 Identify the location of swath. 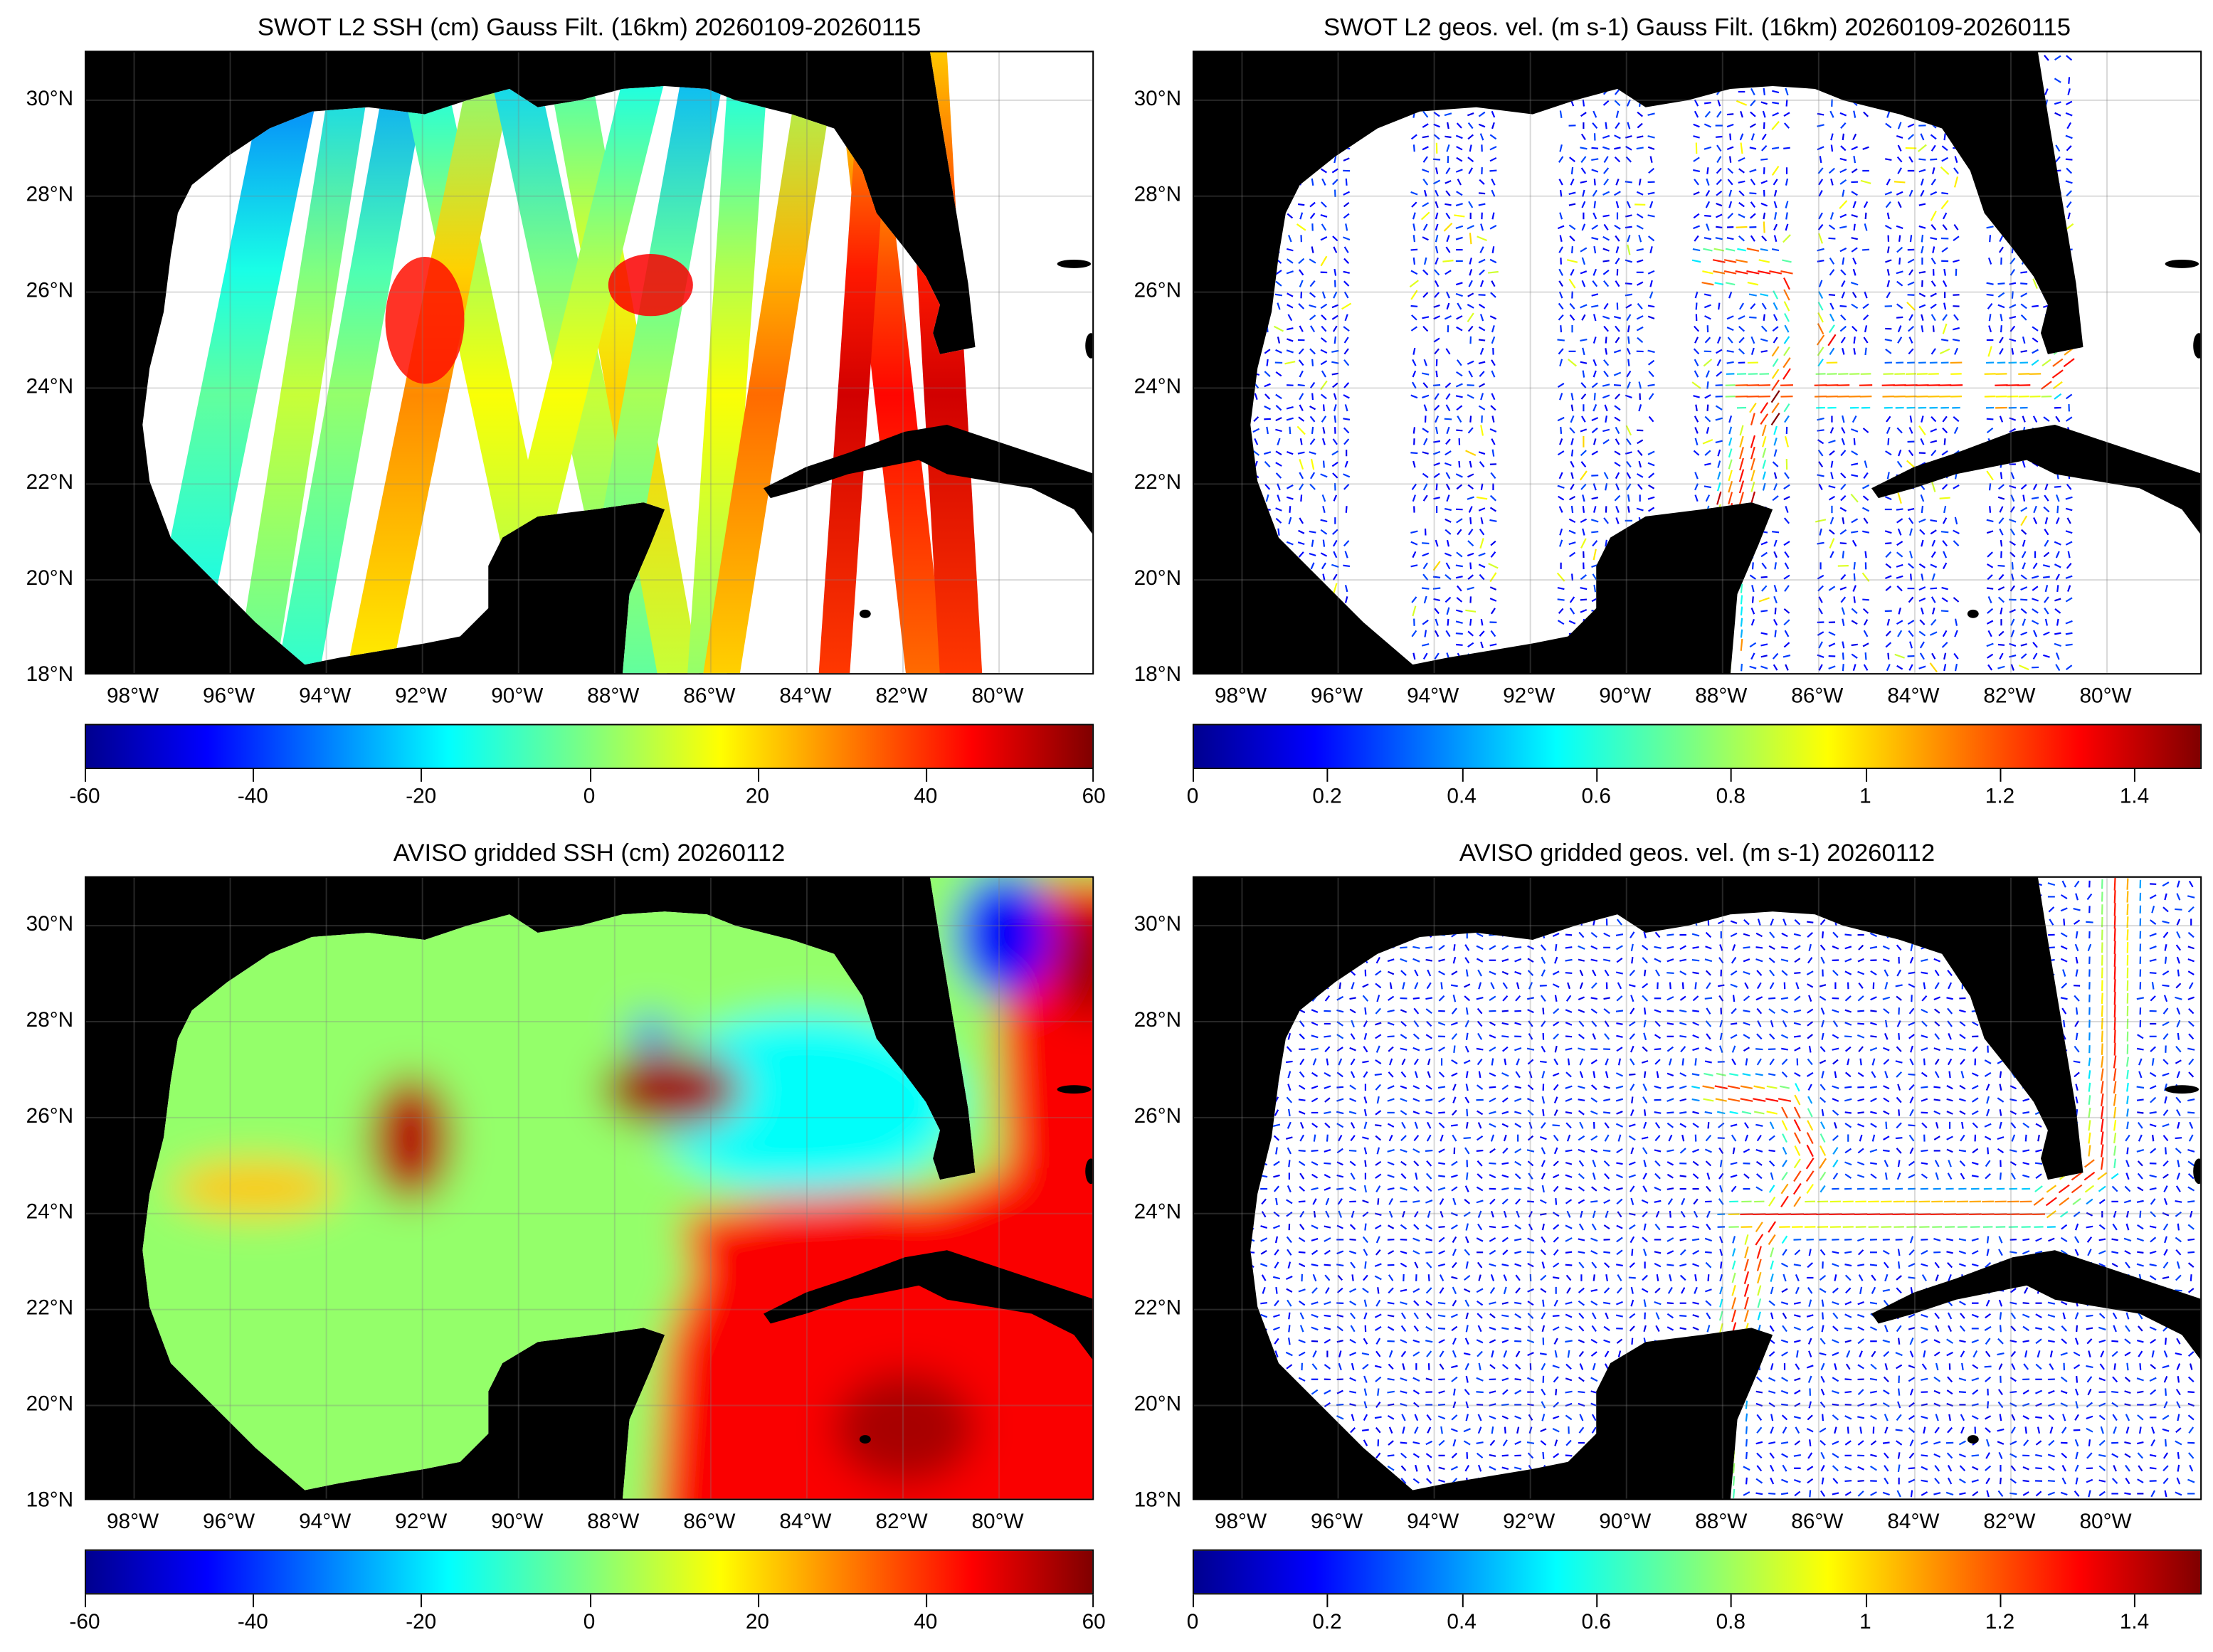
(770, 363).